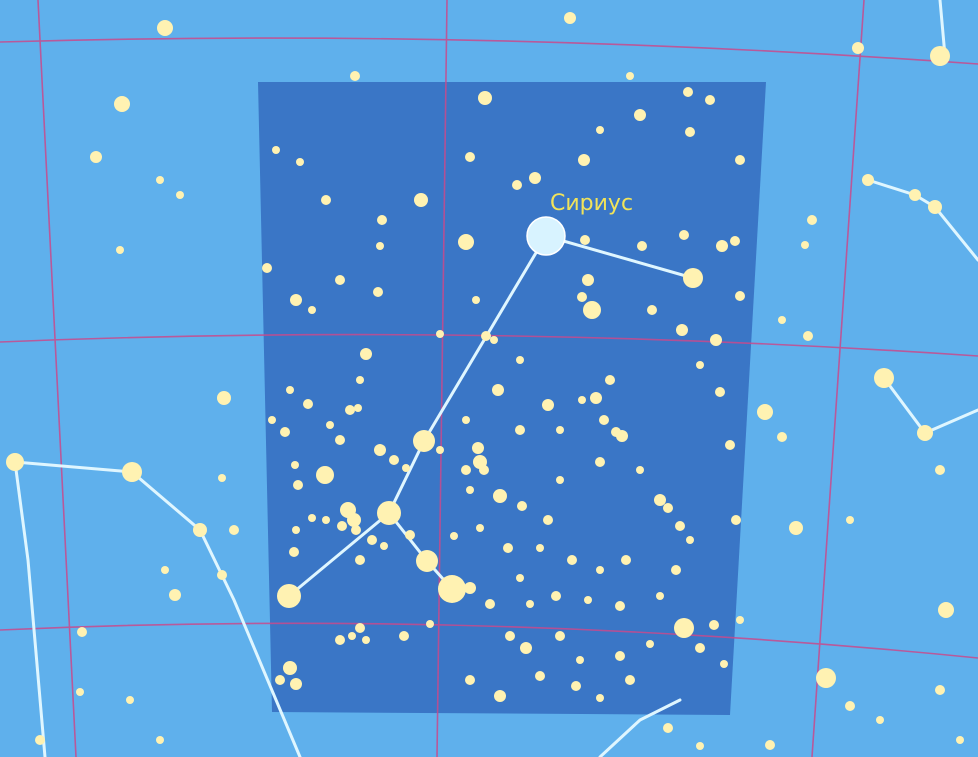  Describe the element at coordinates (591, 203) in the screenshot. I see `sirius-label: Сириус` at that location.